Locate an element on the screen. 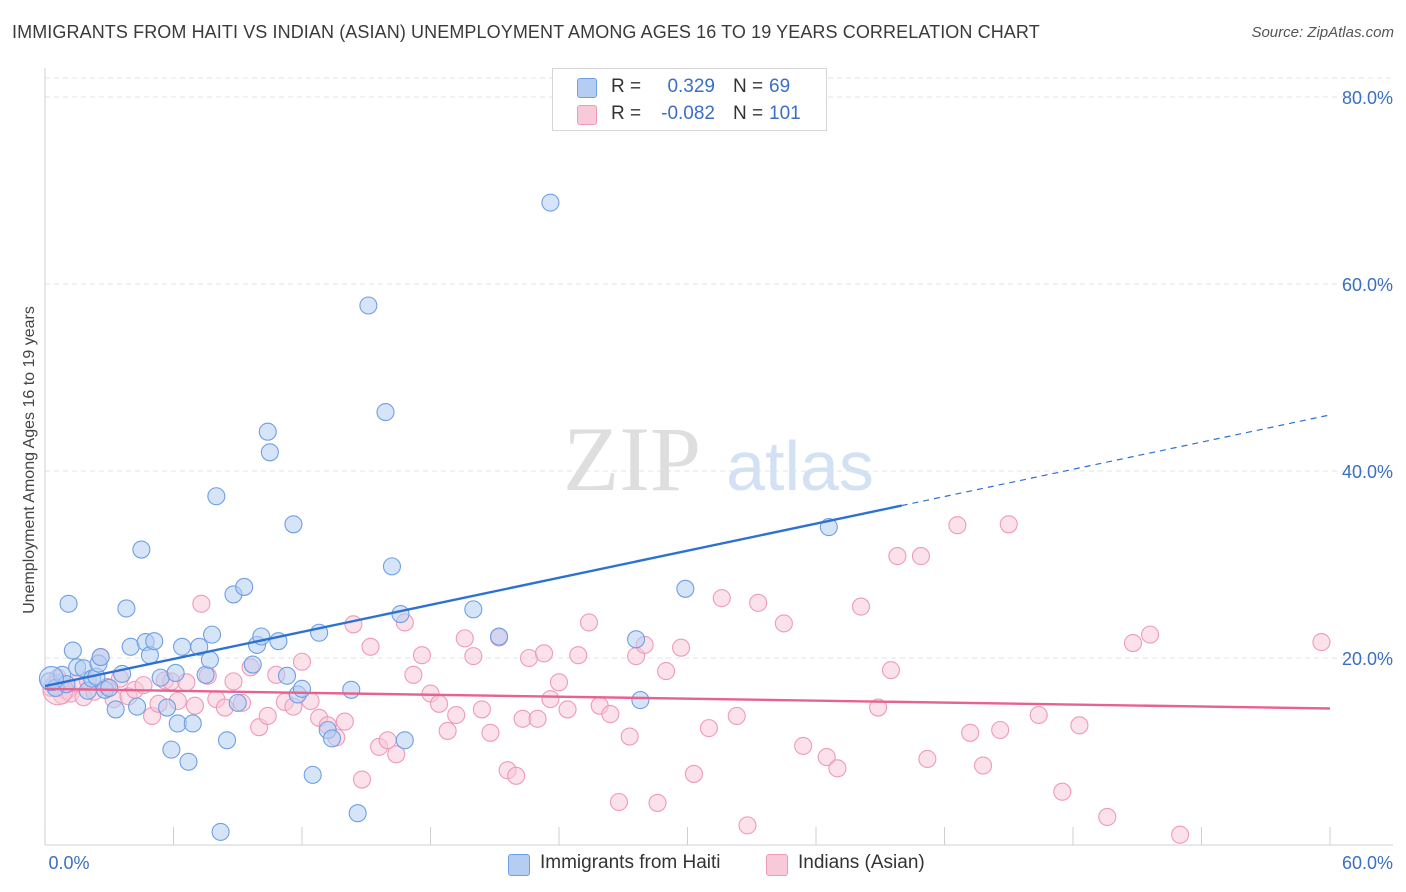 The height and width of the screenshot is (892, 1406). watermark: ZIP atlas is located at coordinates (718, 459).